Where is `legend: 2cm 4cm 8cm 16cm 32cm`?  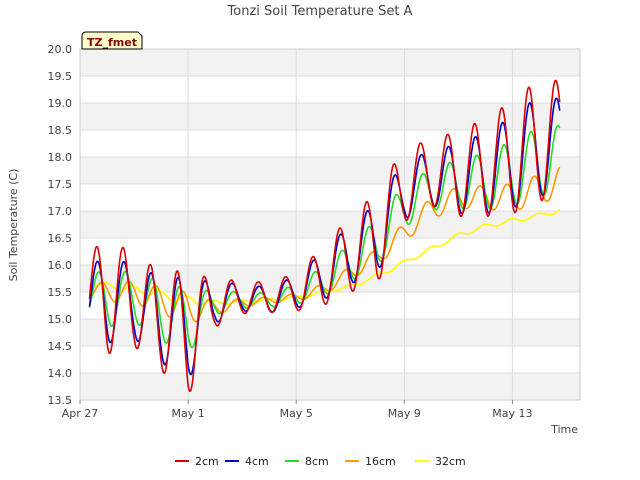
legend: 2cm 4cm 8cm 16cm 32cm is located at coordinates (320, 461).